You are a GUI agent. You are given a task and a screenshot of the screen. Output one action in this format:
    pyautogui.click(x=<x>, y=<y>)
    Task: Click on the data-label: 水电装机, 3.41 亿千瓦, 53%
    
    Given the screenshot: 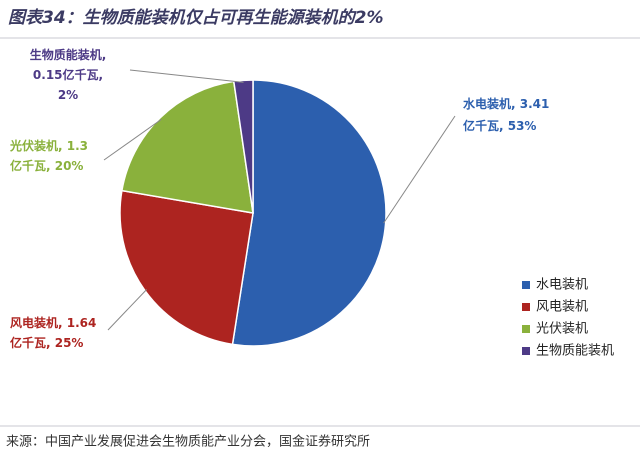 What is the action you would take?
    pyautogui.click(x=506, y=114)
    